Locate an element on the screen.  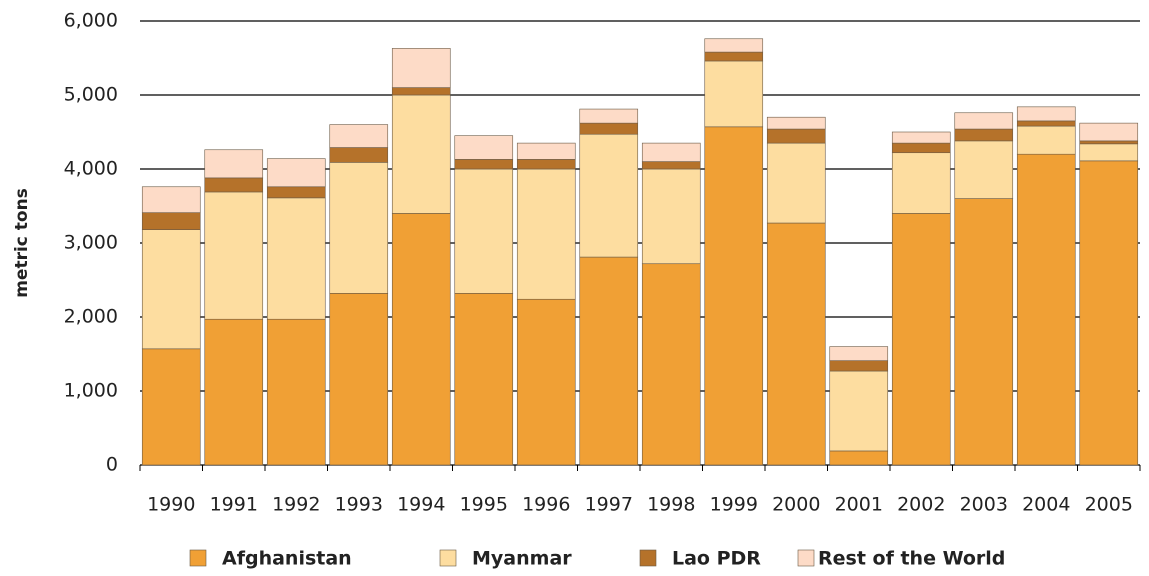
x-tick-label: 2005 is located at coordinates (1109, 505).